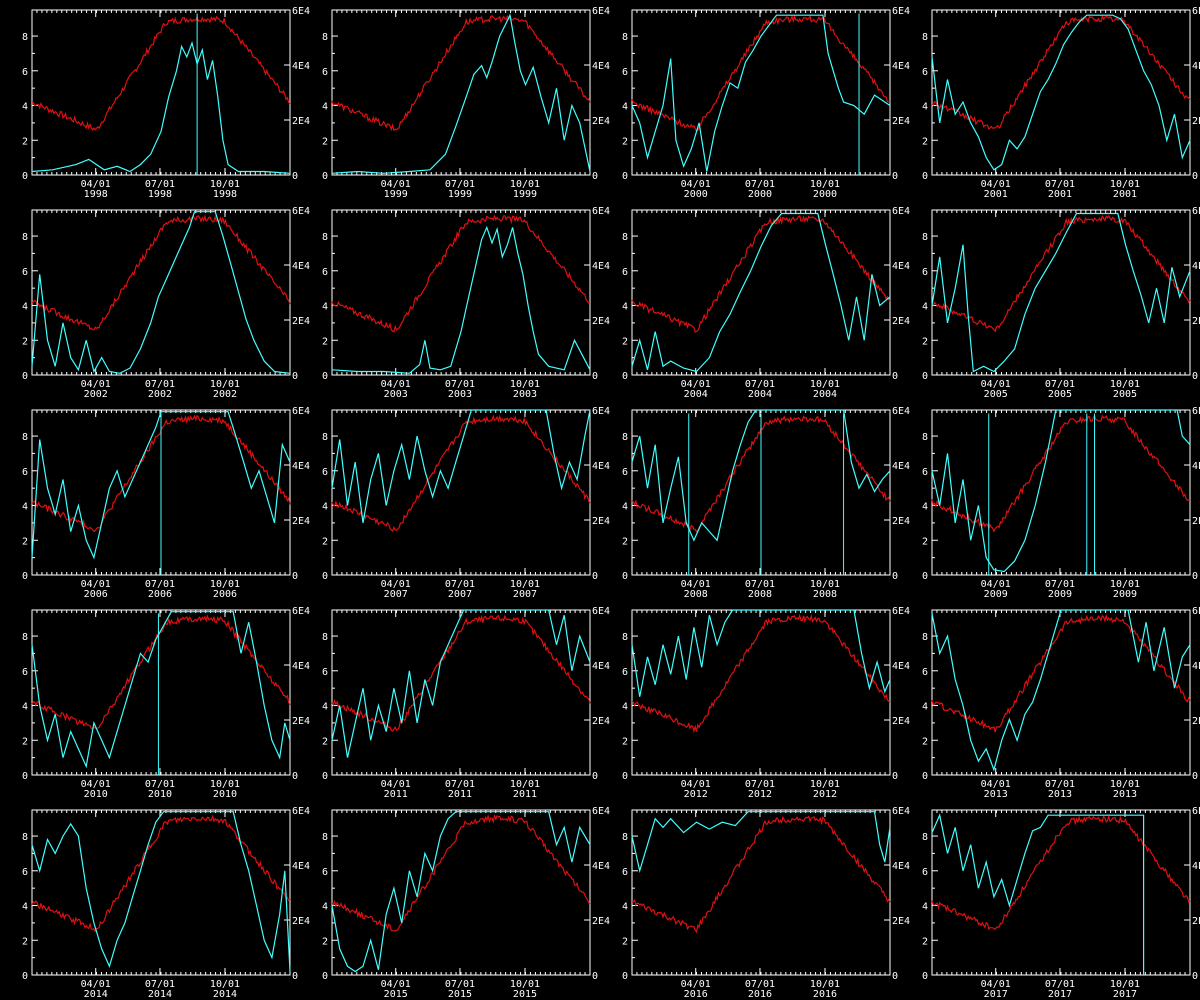 This screenshot has width=1200, height=1000. I want to click on x-tick-year-label: 2001, so click(996, 194).